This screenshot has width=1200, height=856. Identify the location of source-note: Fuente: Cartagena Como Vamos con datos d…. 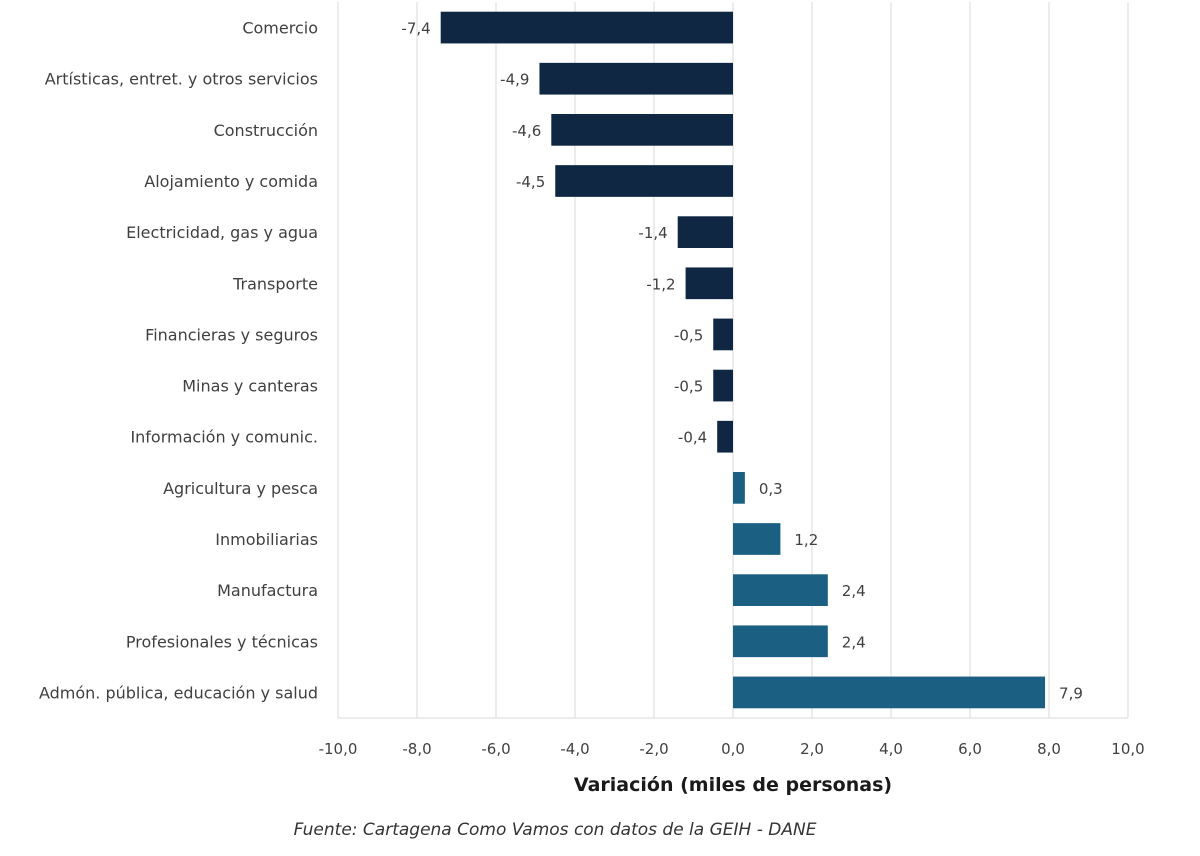
(555, 830).